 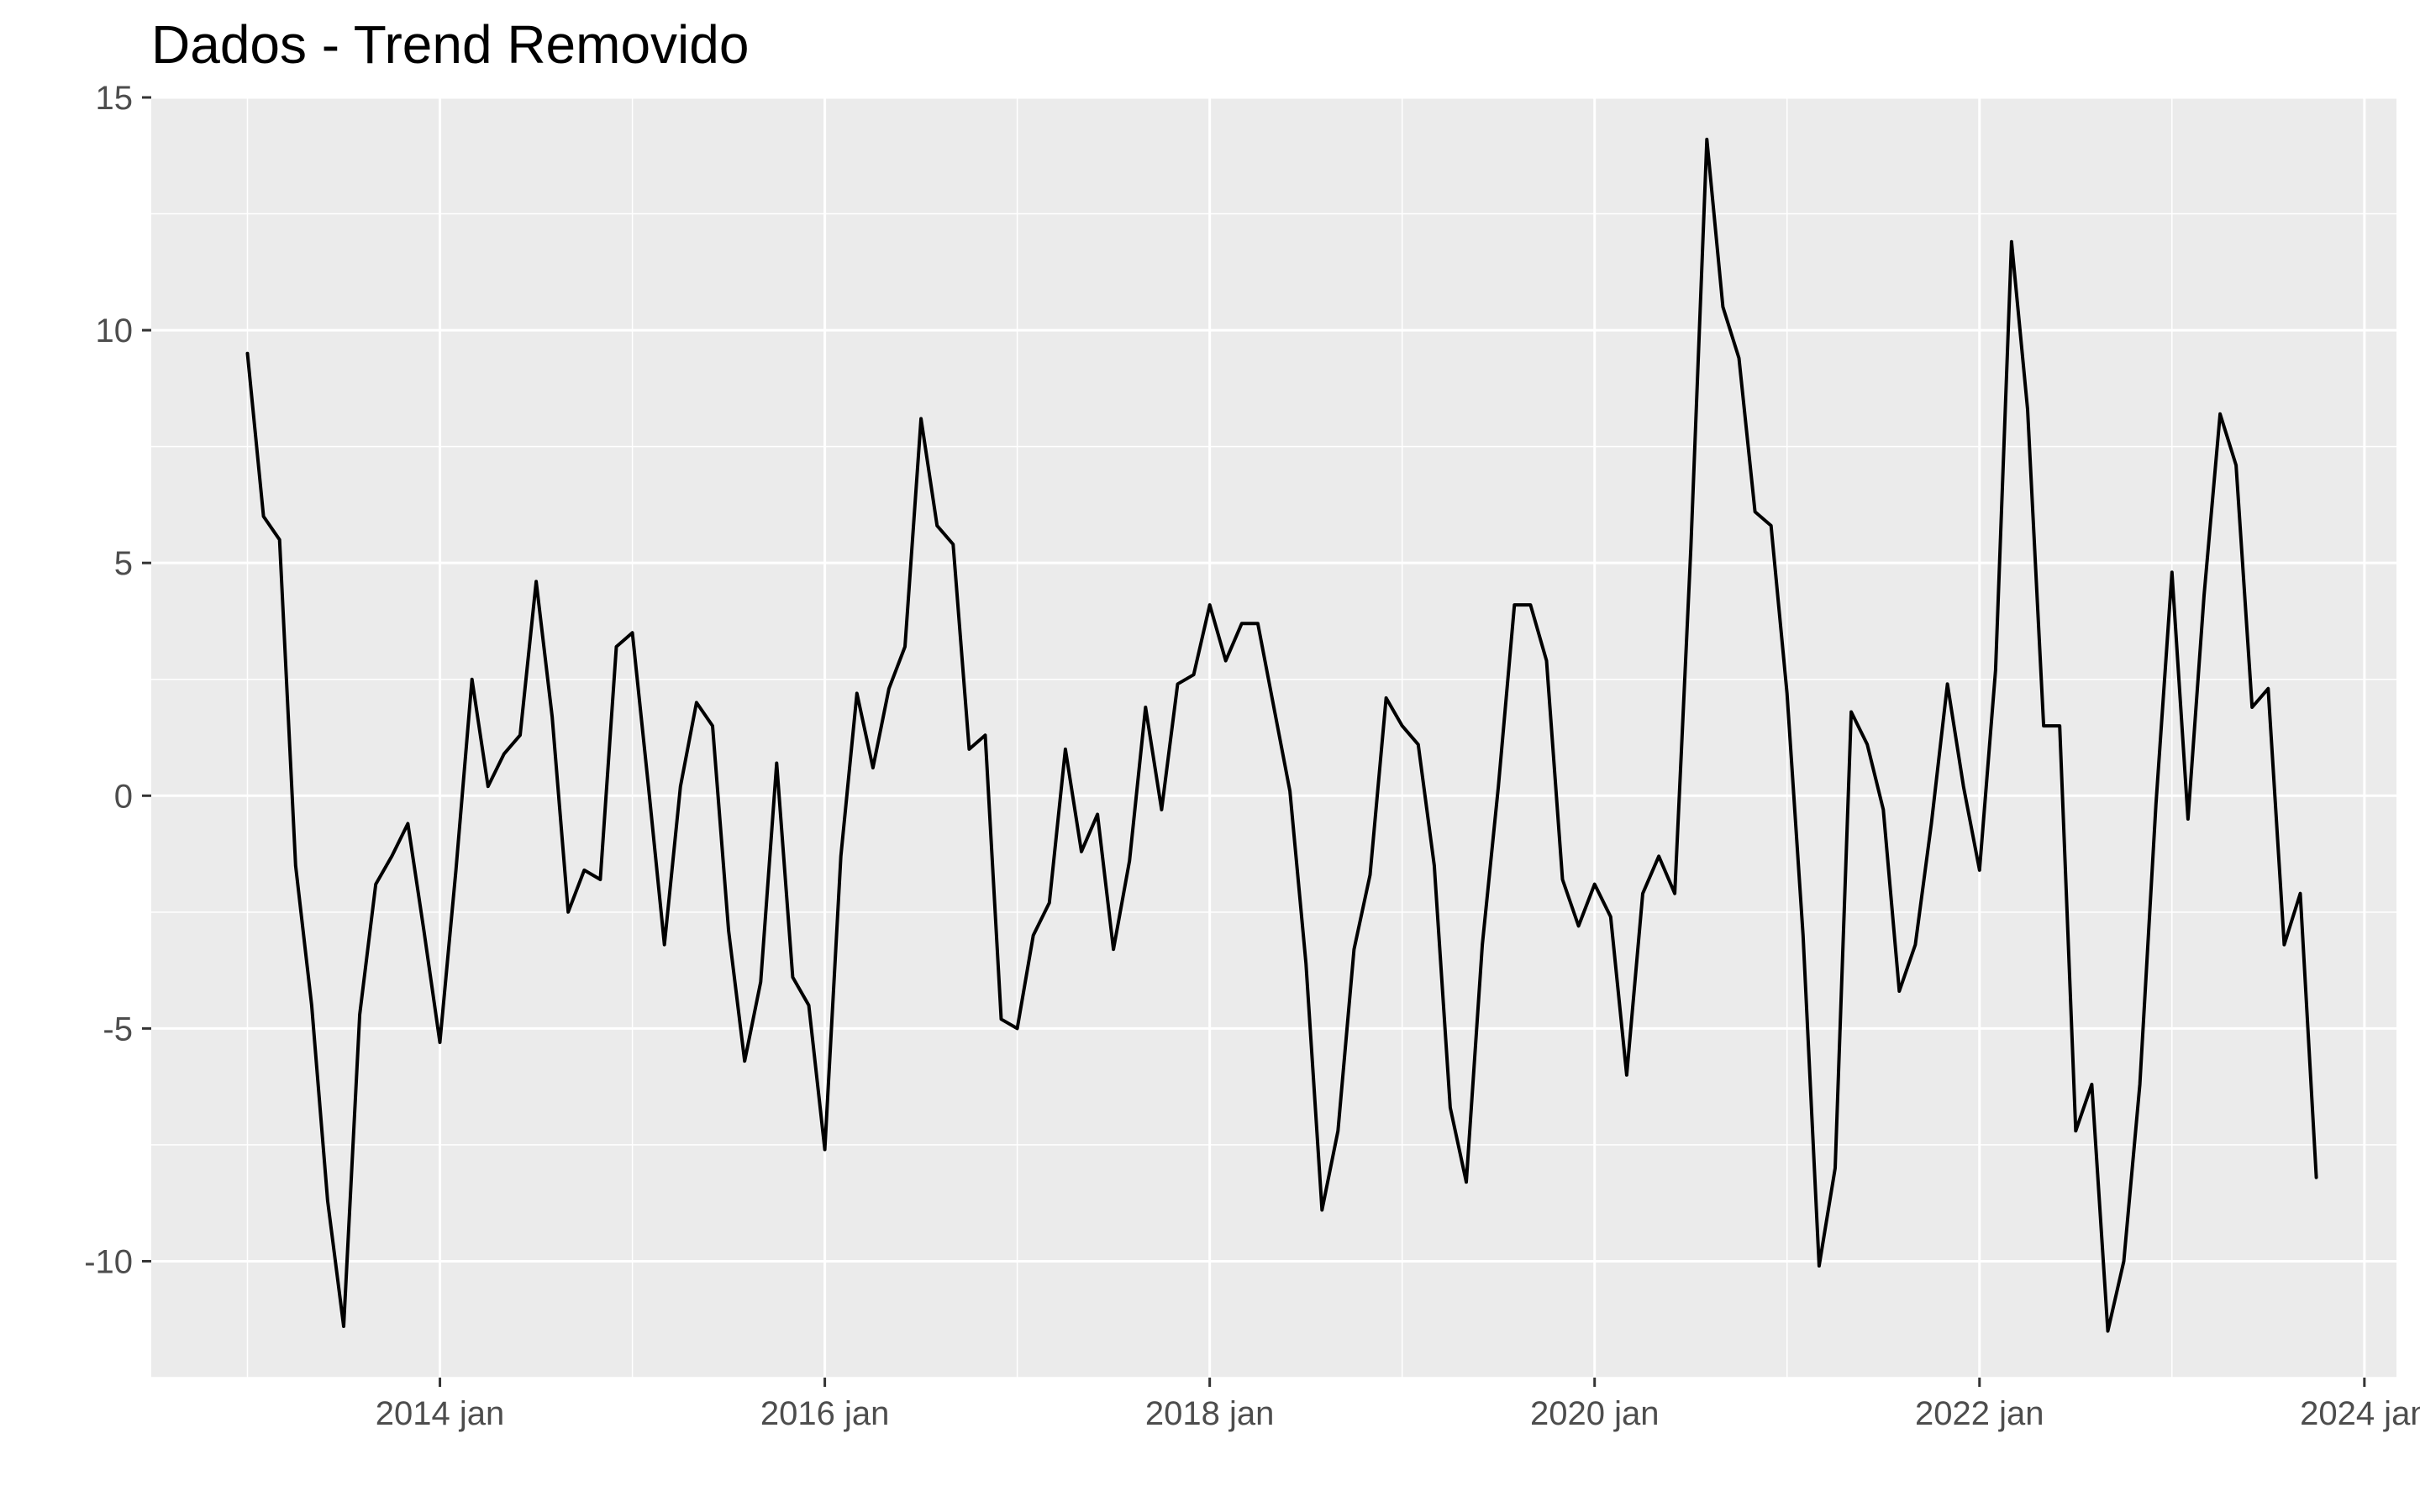 What do you see at coordinates (1594, 1413) in the screenshot?
I see `x-tick-label: 2020 jan` at bounding box center [1594, 1413].